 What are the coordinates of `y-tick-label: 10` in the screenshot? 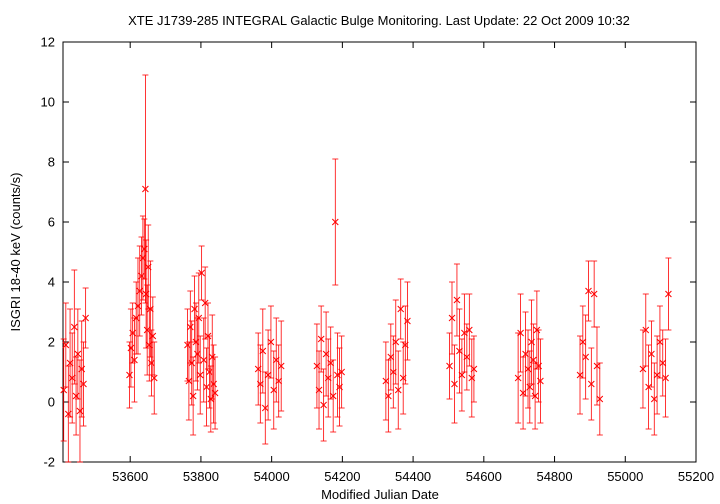 It's located at (48, 102).